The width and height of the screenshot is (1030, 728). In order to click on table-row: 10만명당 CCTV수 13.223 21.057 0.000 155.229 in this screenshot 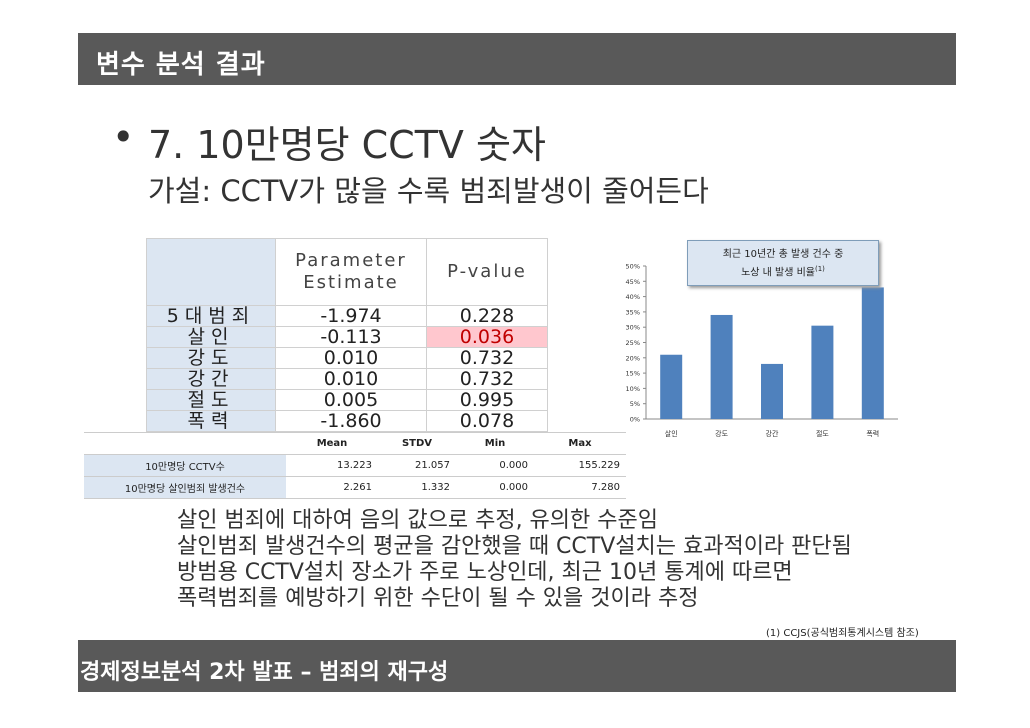, I will do `click(355, 465)`.